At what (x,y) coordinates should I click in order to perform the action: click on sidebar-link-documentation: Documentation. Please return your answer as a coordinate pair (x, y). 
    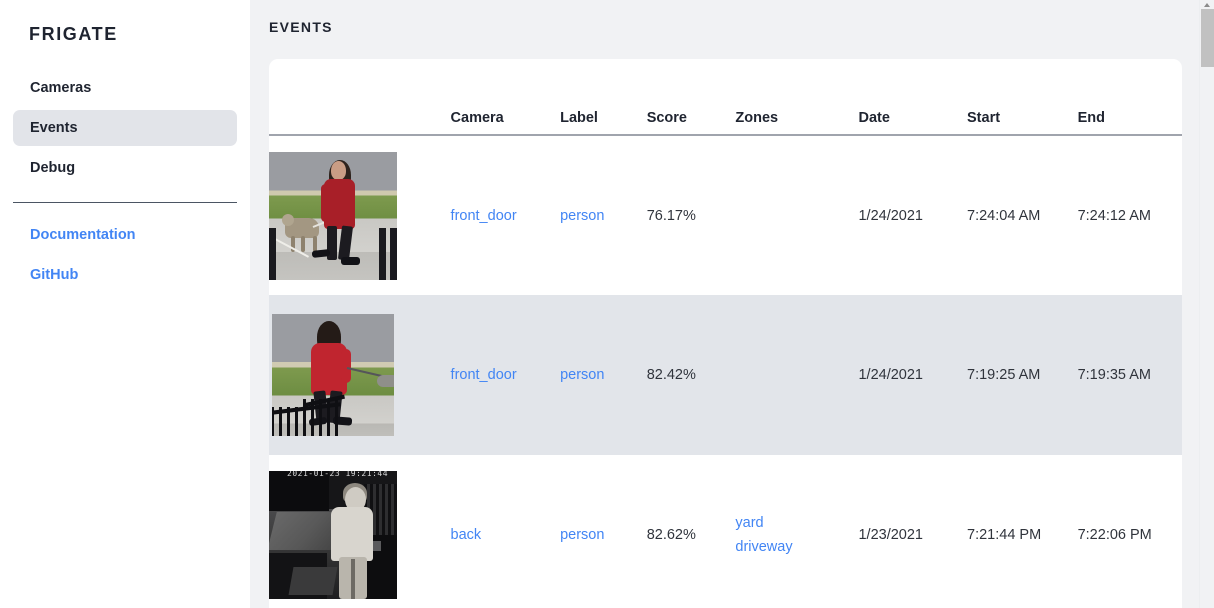
    Looking at the image, I should click on (125, 235).